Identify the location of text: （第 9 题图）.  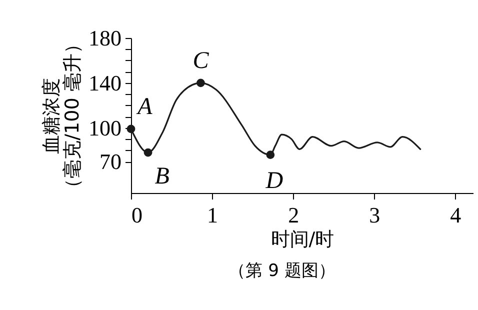
(282, 271).